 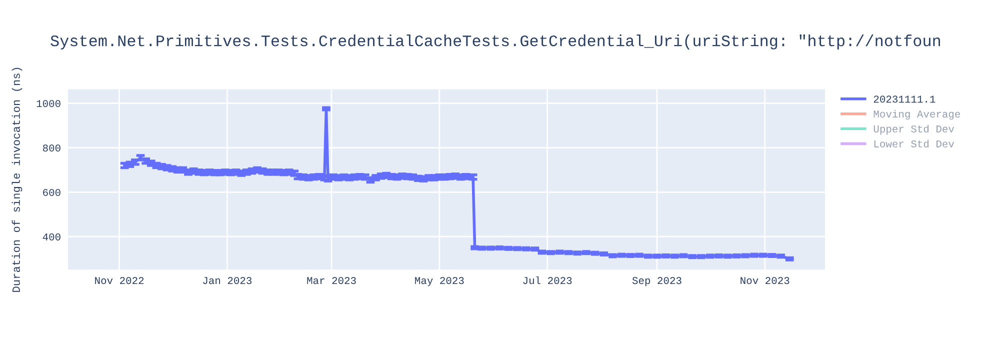 I want to click on x-tick-label: Sep 2023, so click(x=657, y=281).